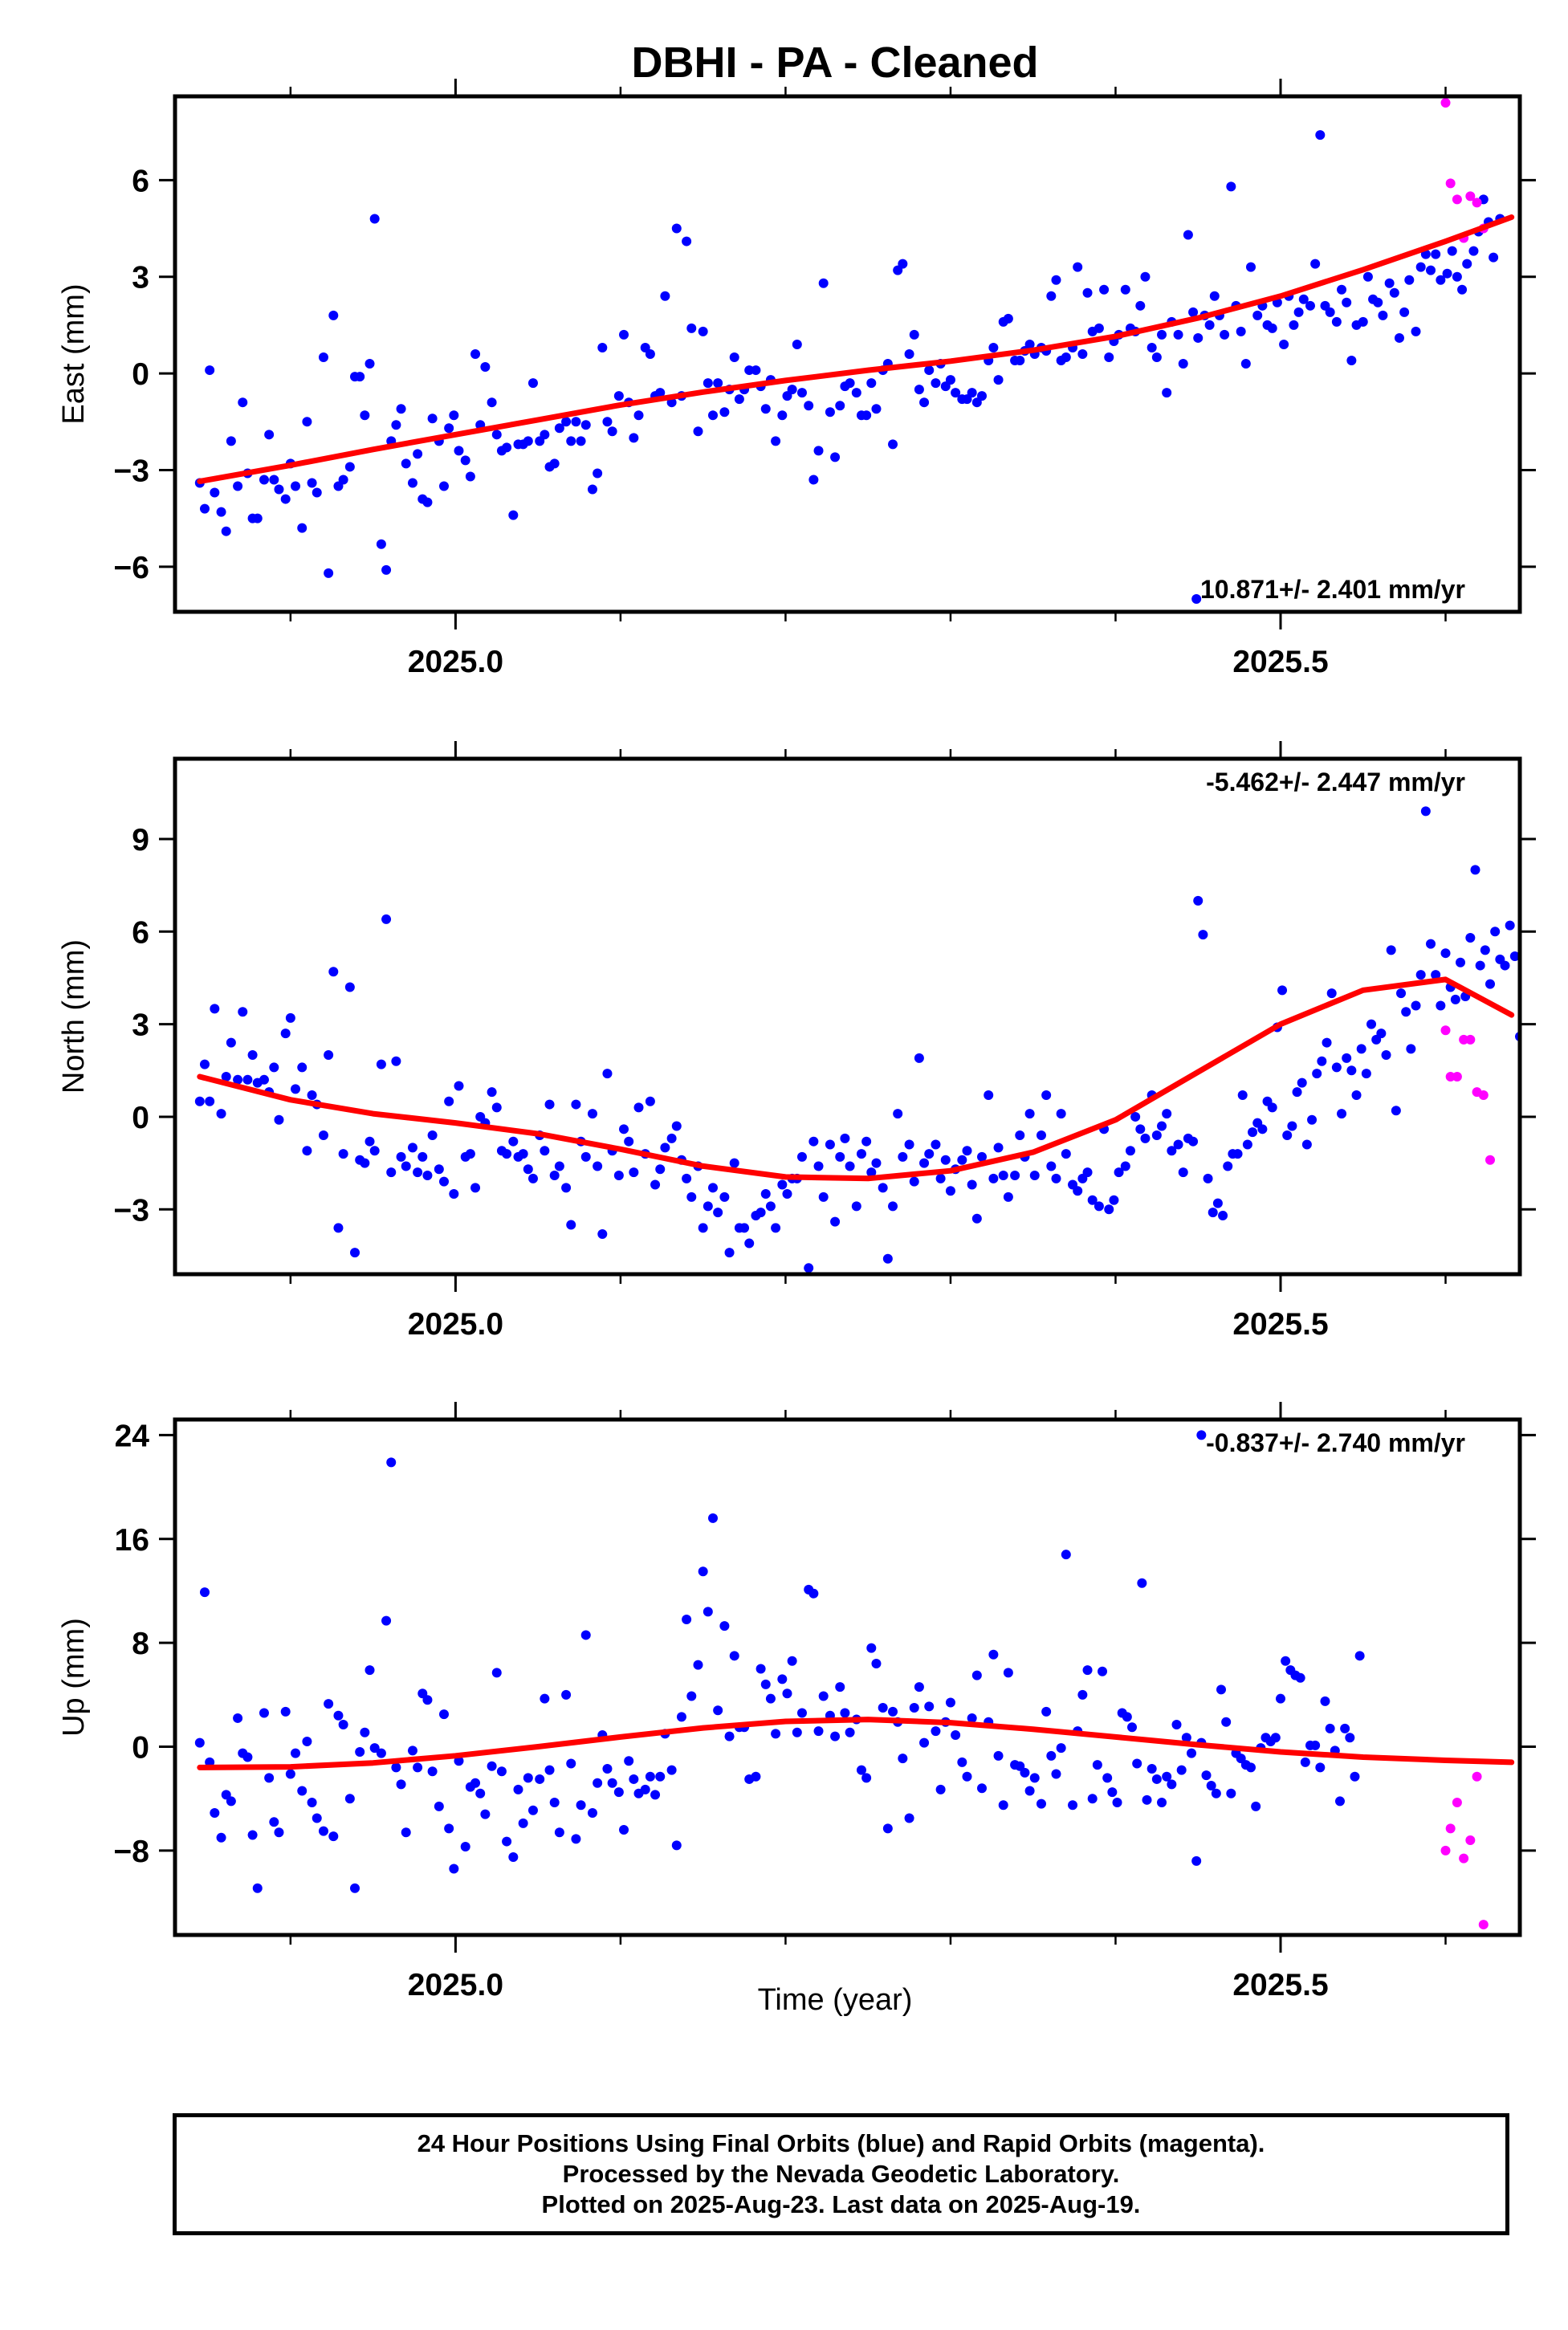 This screenshot has width=1568, height=2330. Describe the element at coordinates (1280, 1324) in the screenshot. I see `x-tick-label: 2025.5` at that location.